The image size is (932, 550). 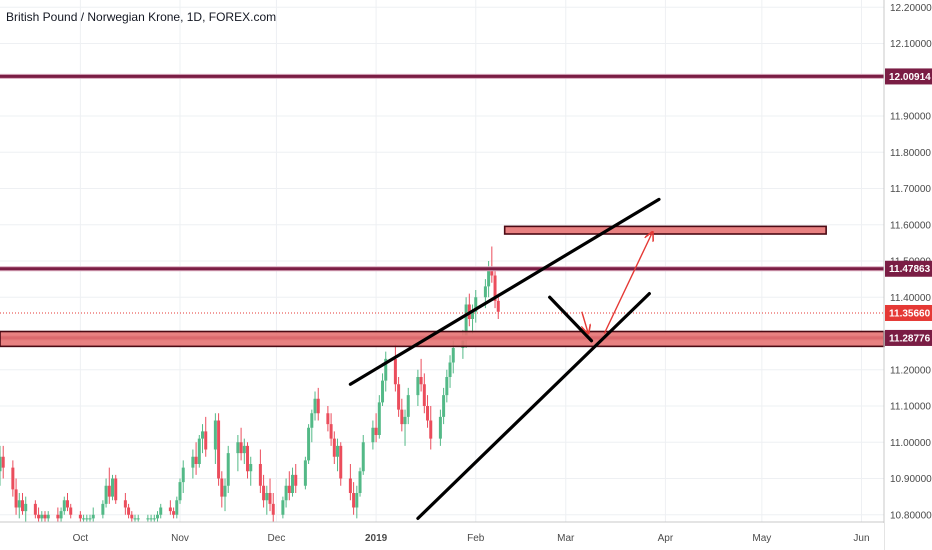 What do you see at coordinates (910, 189) in the screenshot?
I see `y-tick-label: 11.70000` at bounding box center [910, 189].